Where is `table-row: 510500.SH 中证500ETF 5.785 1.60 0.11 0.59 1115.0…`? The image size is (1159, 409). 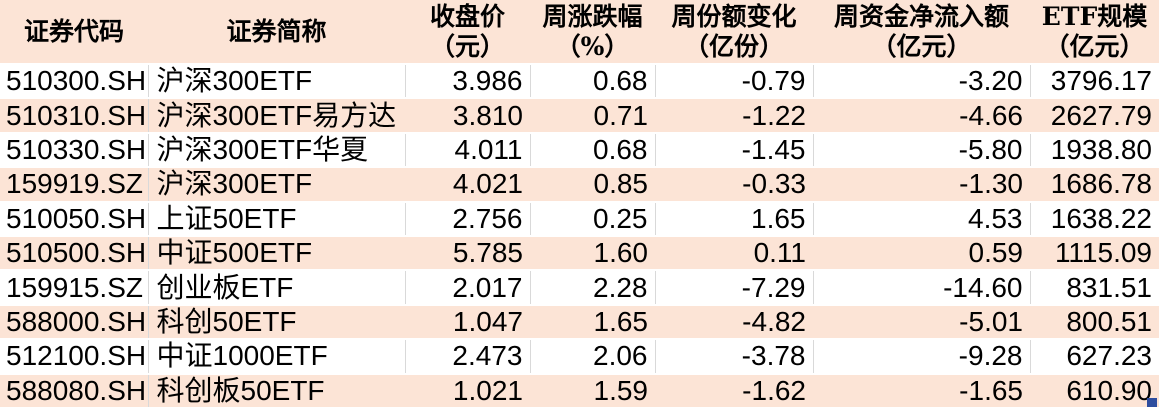
table-row: 510500.SH 中证500ETF 5.785 1.60 0.11 0.59 1115.0… is located at coordinates (579, 253).